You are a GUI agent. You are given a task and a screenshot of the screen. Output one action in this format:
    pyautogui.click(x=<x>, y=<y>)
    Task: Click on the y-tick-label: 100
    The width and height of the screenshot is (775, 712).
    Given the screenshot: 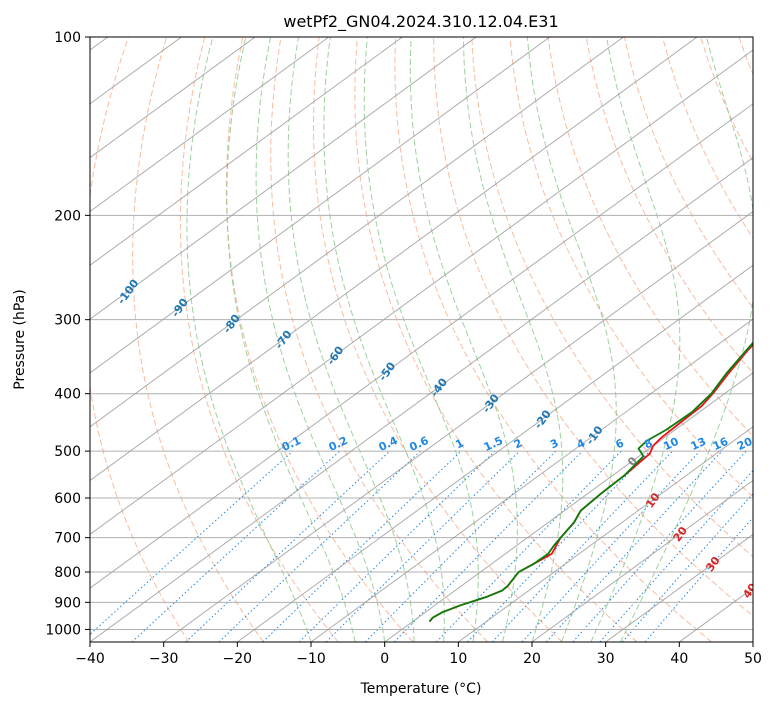 What is the action you would take?
    pyautogui.click(x=67, y=38)
    